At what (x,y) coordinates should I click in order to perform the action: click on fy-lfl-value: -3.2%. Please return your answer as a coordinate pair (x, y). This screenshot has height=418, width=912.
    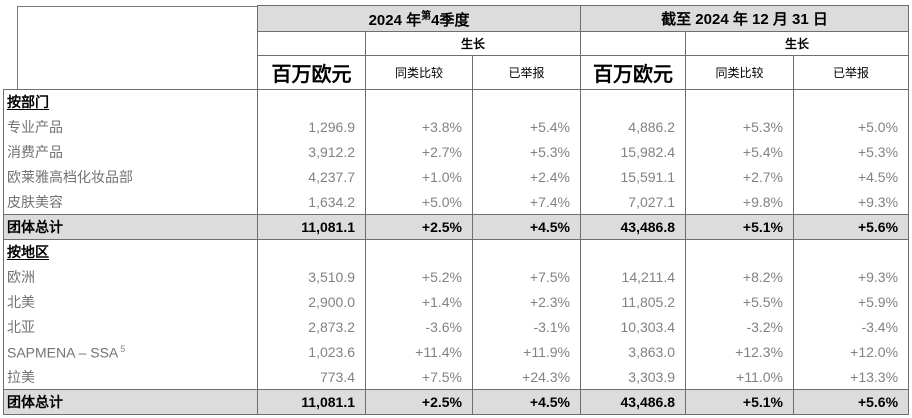
    Looking at the image, I should click on (739, 327).